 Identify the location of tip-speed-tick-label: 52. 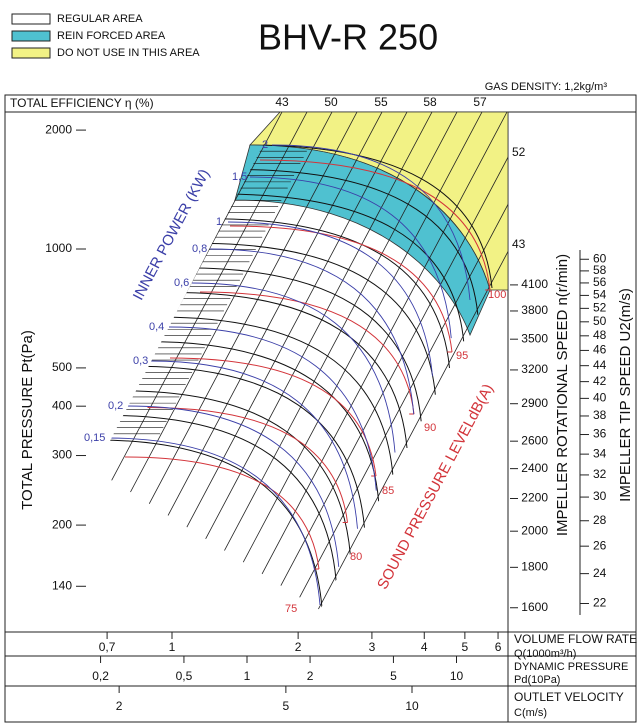
(600, 308).